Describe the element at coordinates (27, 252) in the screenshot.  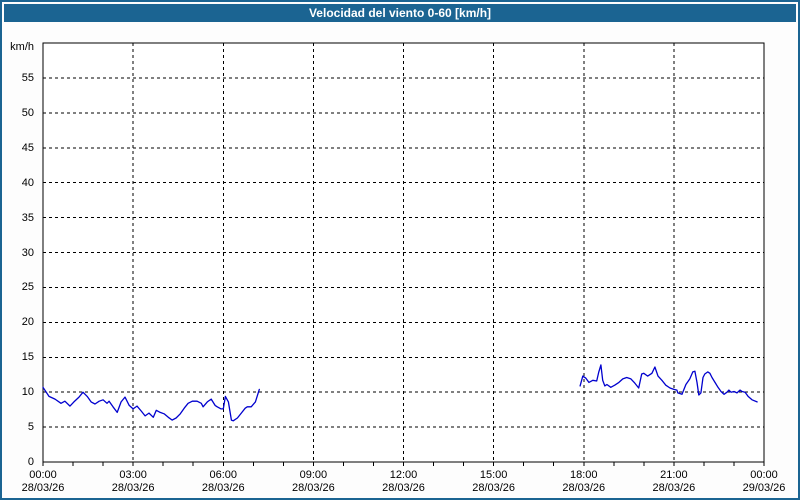
I see `y-axis-label: 30` at that location.